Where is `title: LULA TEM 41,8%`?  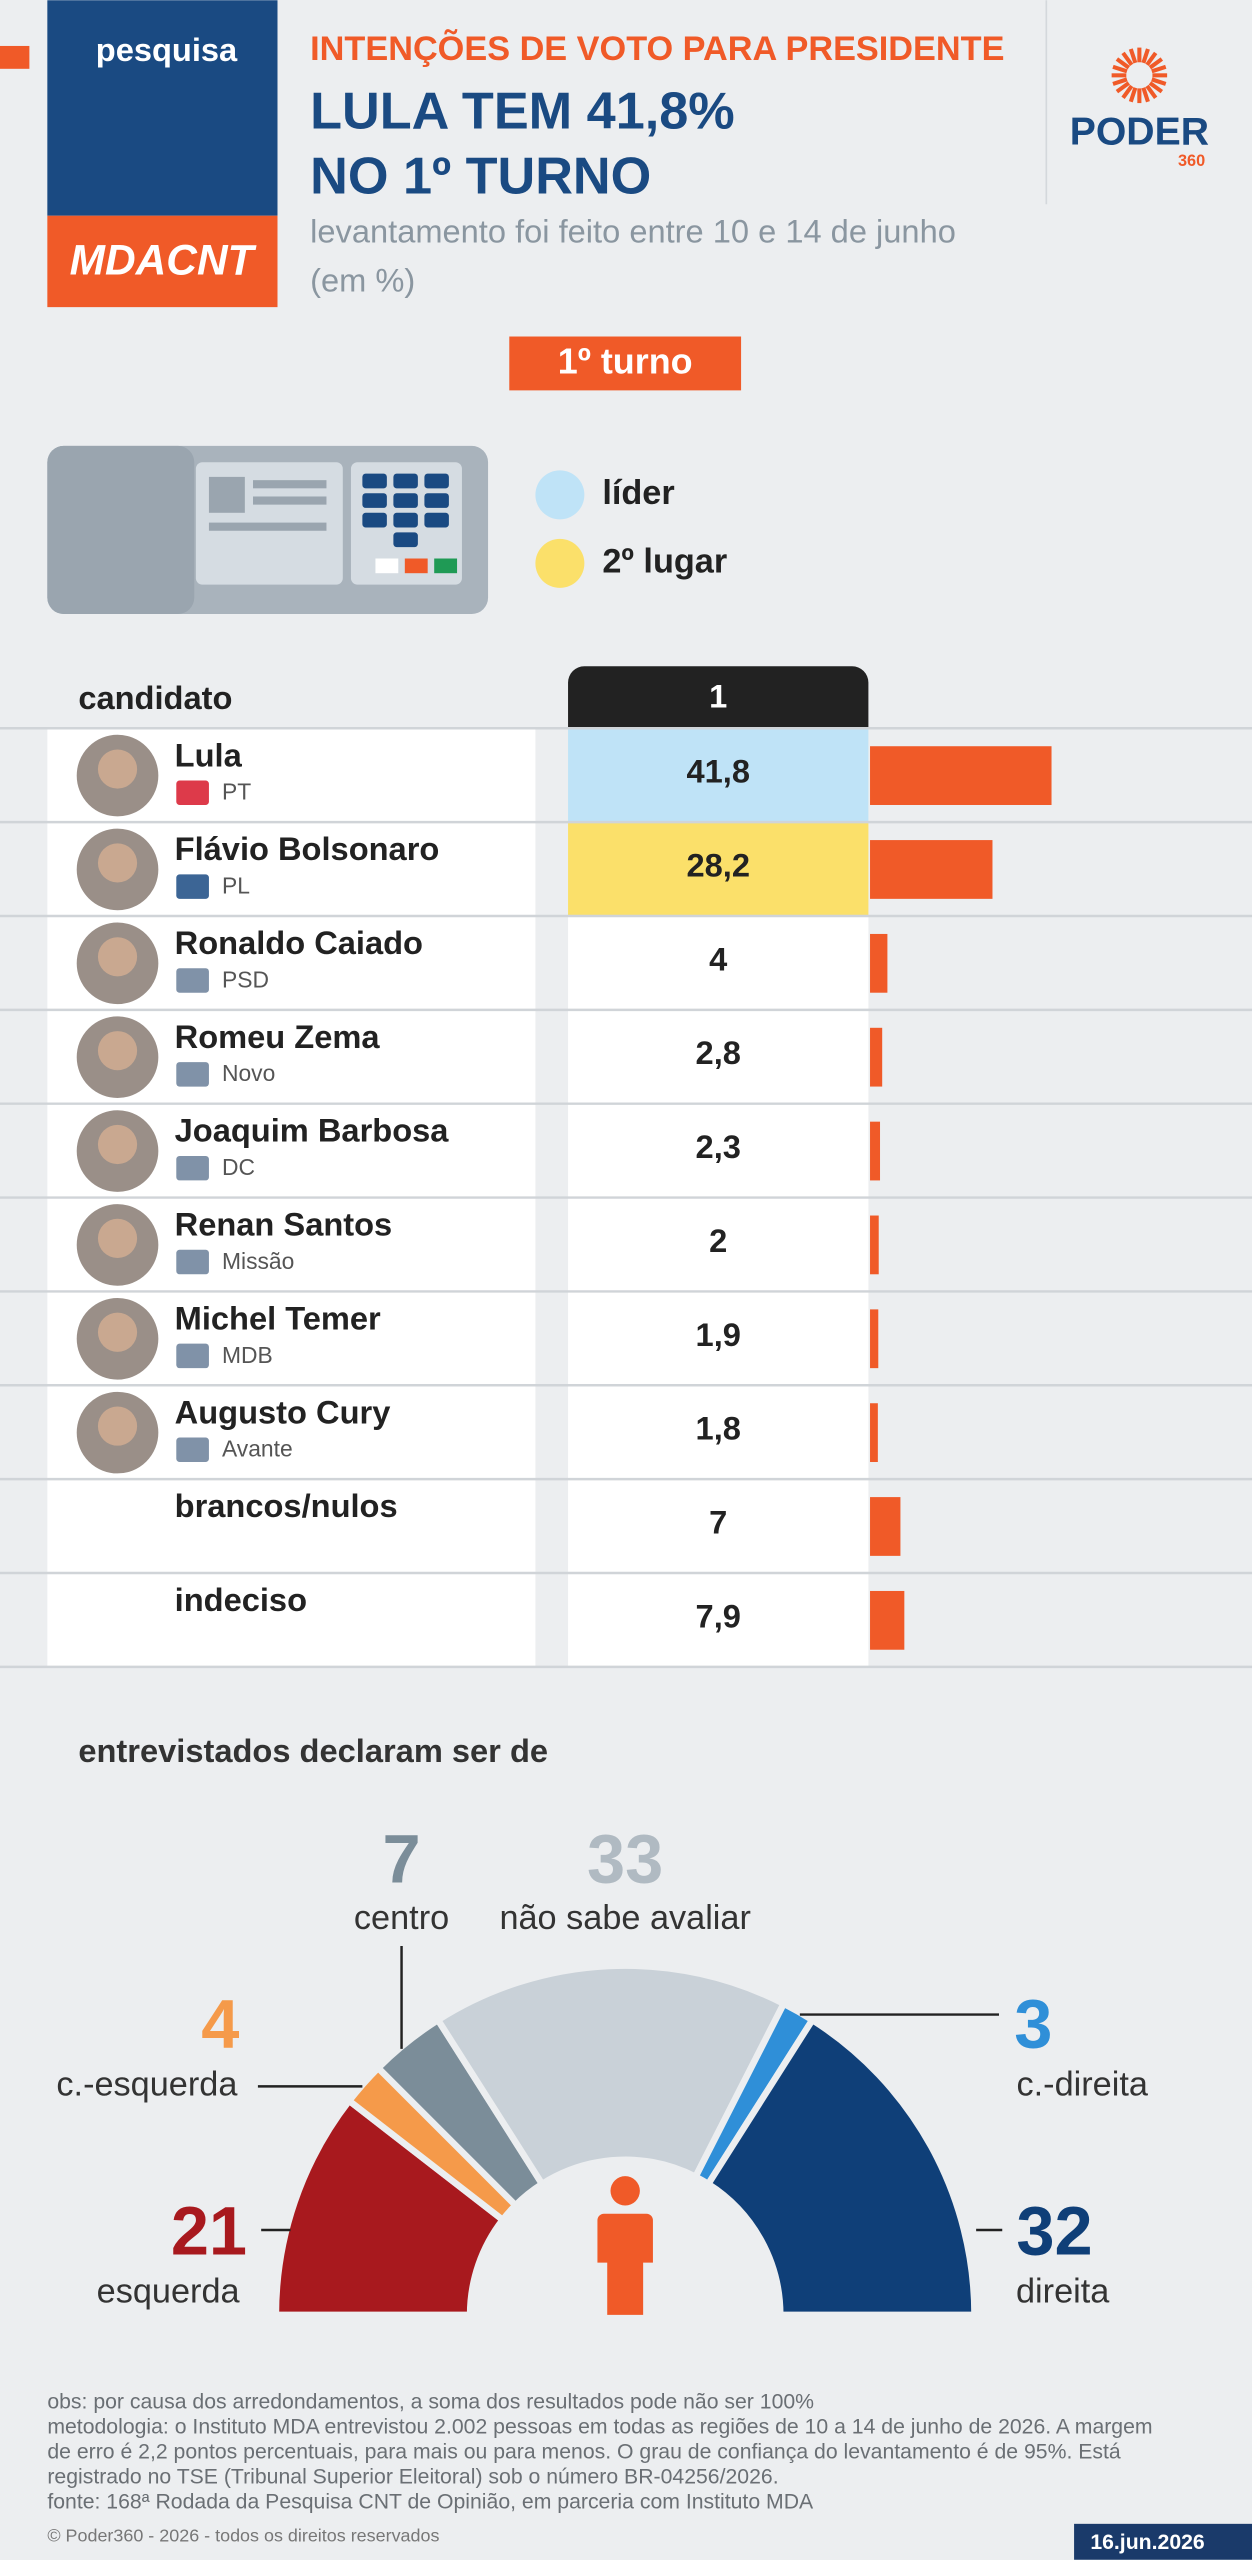 title: LULA TEM 41,8% is located at coordinates (522, 111).